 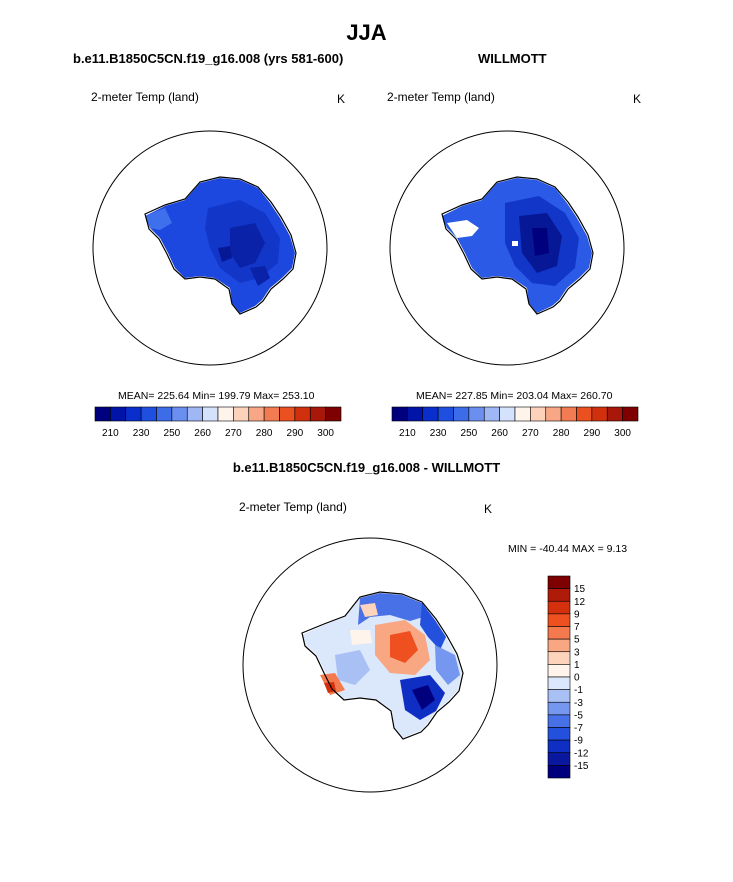 What do you see at coordinates (293, 507) in the screenshot?
I see `panel-3-variable: 2-meter Temp (land)` at bounding box center [293, 507].